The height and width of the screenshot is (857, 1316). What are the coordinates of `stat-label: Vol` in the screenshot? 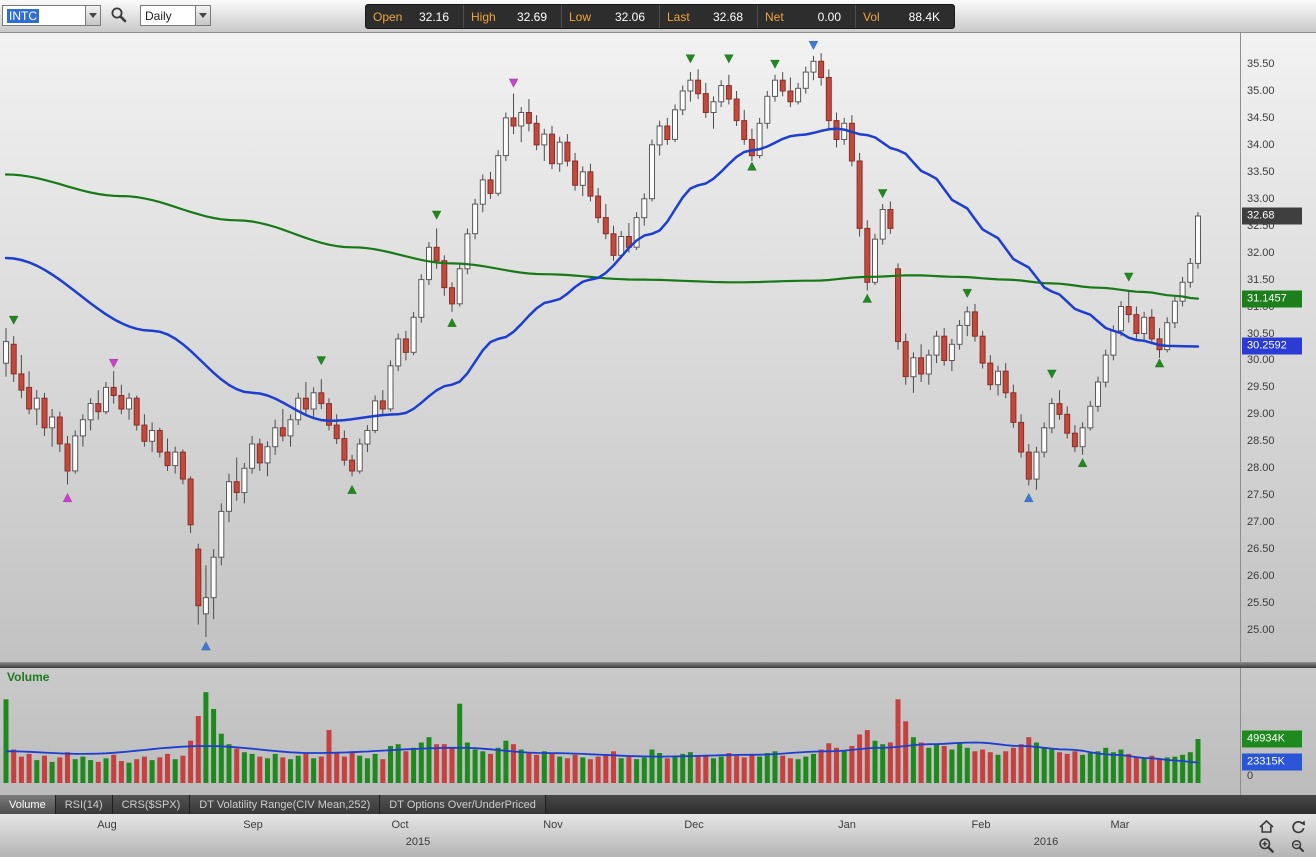 It's located at (871, 16).